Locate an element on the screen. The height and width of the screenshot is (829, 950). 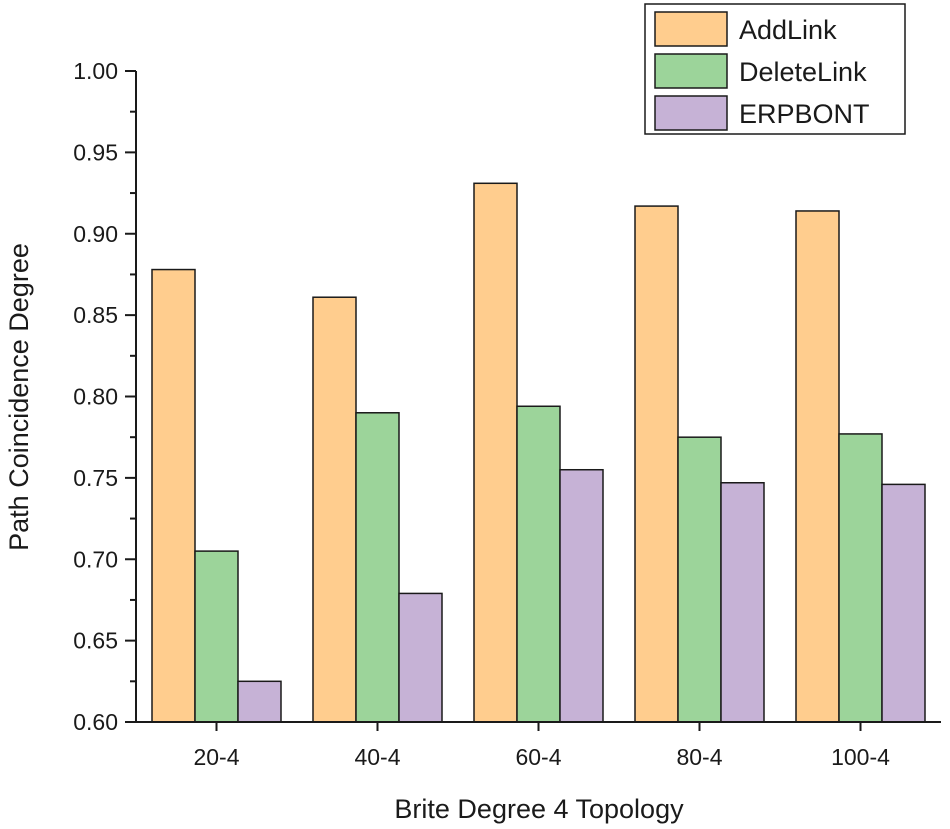
legend-swatch-addlink is located at coordinates (691, 29).